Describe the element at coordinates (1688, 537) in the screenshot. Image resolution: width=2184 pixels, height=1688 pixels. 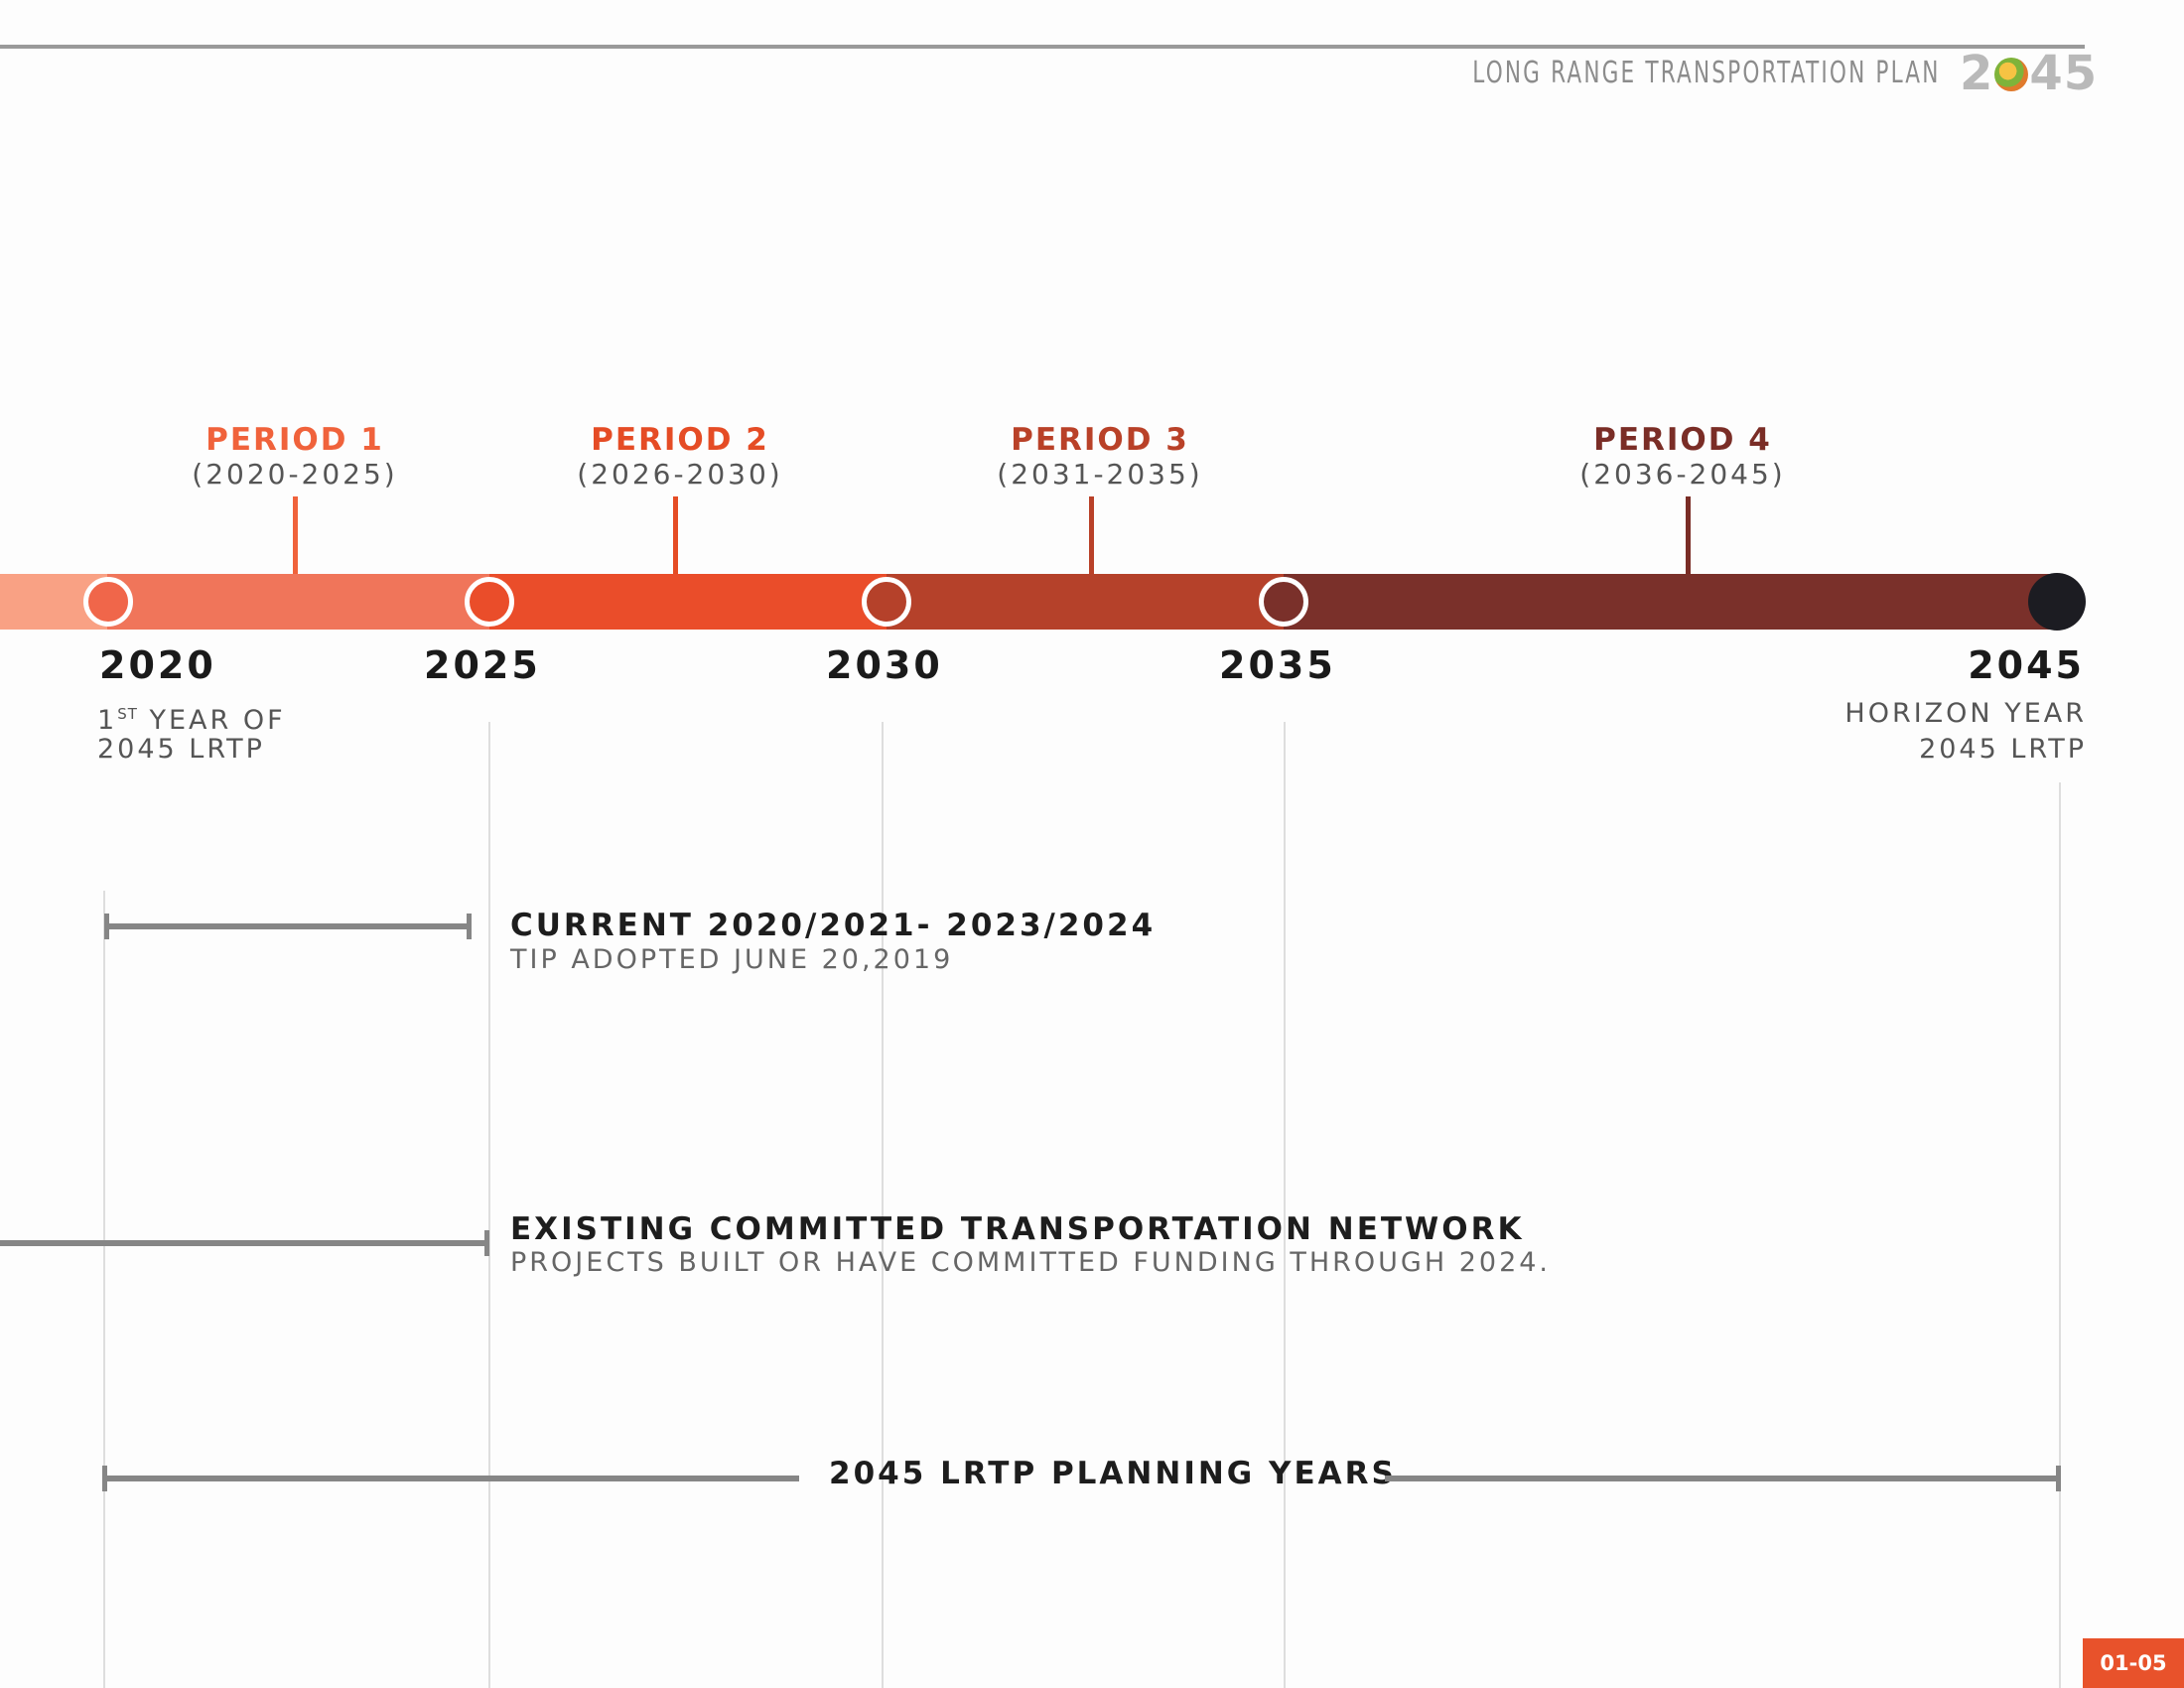
I see `period-4-tick` at that location.